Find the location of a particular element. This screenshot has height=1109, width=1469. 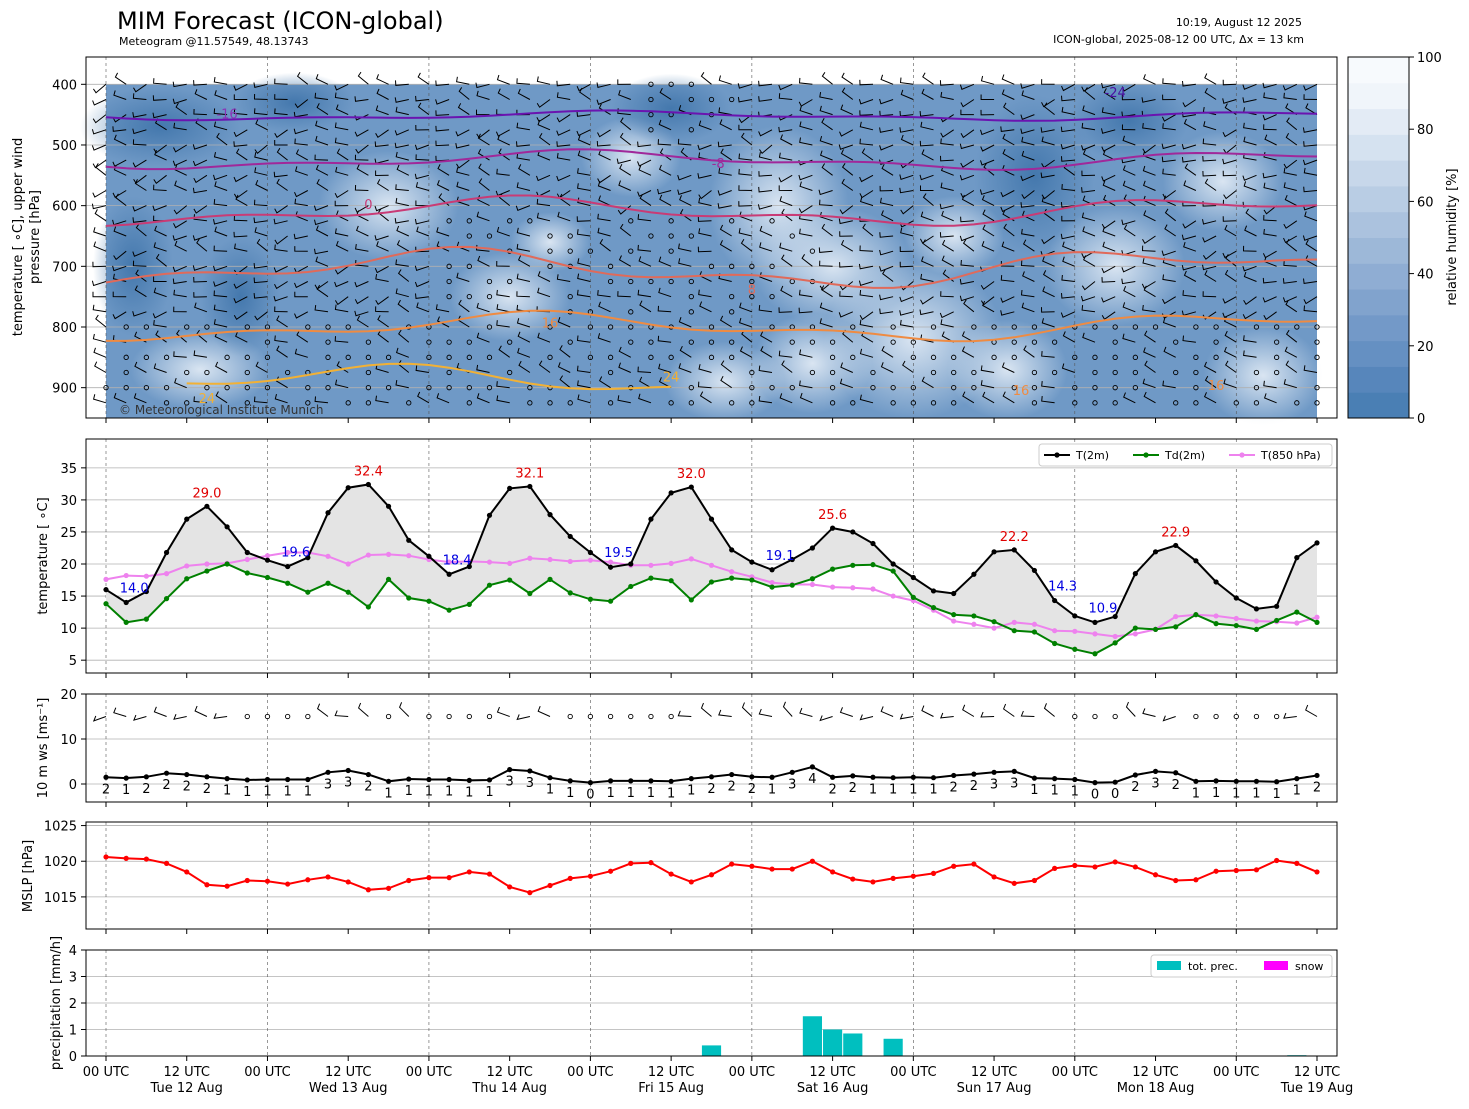

extreme-annotation: 32.0 is located at coordinates (691, 474).